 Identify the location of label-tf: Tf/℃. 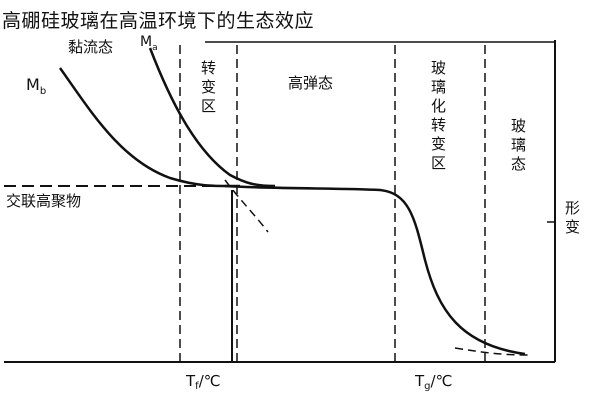
(203, 382).